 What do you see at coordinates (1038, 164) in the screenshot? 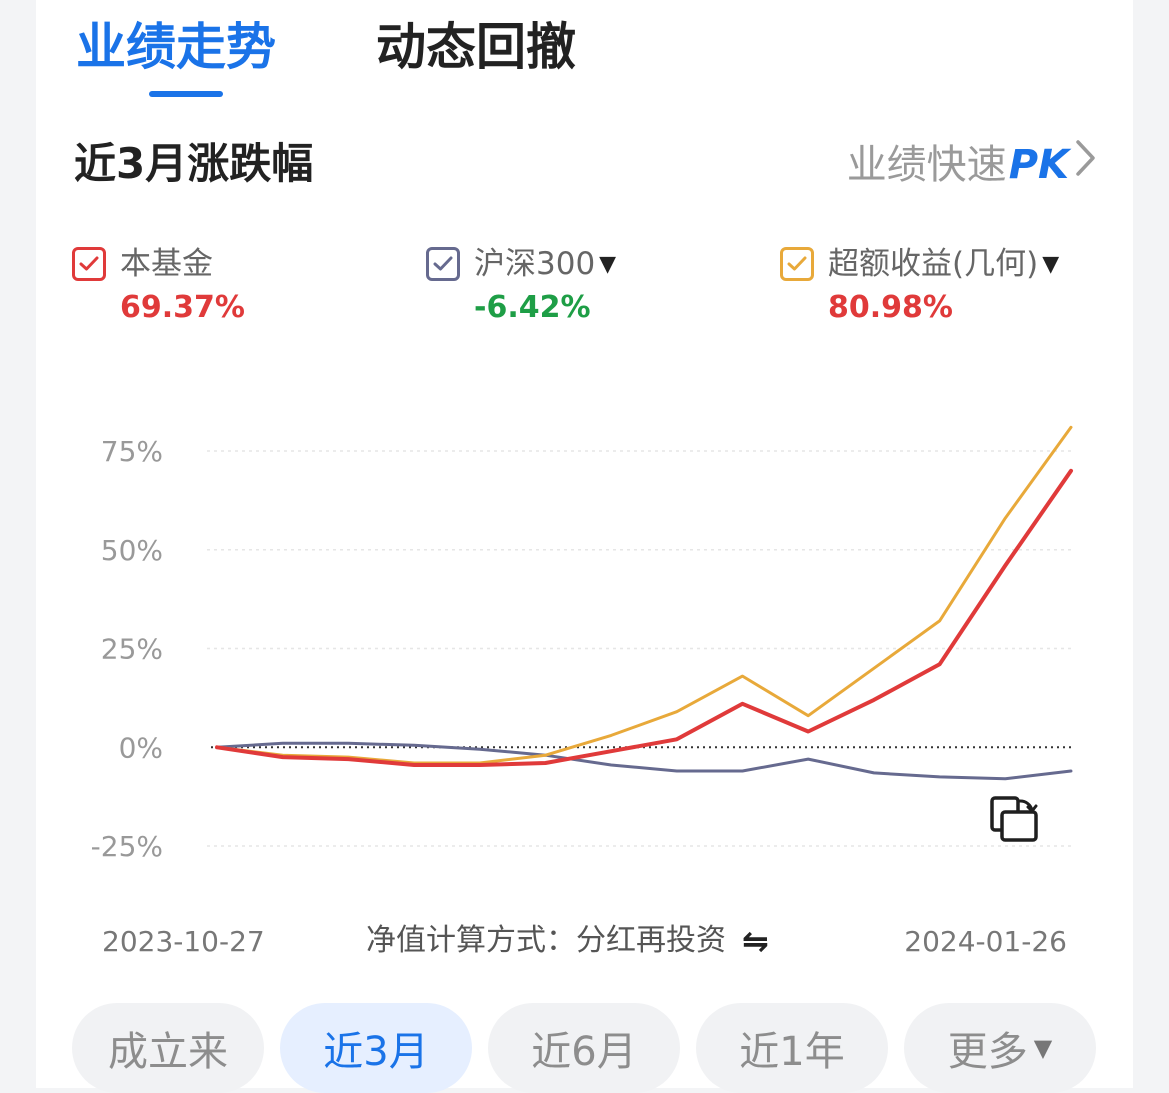
I see `pk-link-highlight: PK` at bounding box center [1038, 164].